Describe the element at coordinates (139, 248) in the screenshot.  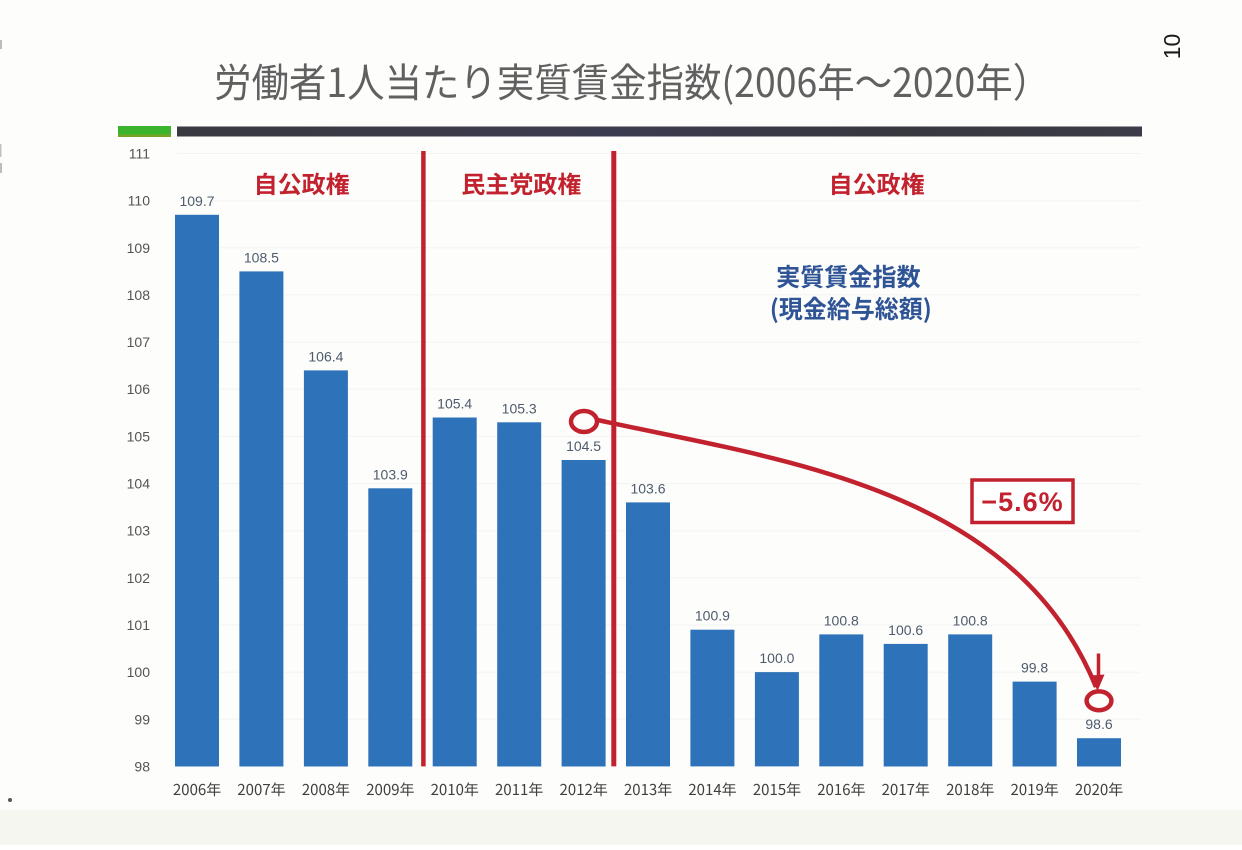
I see `svg-text: 109` at that location.